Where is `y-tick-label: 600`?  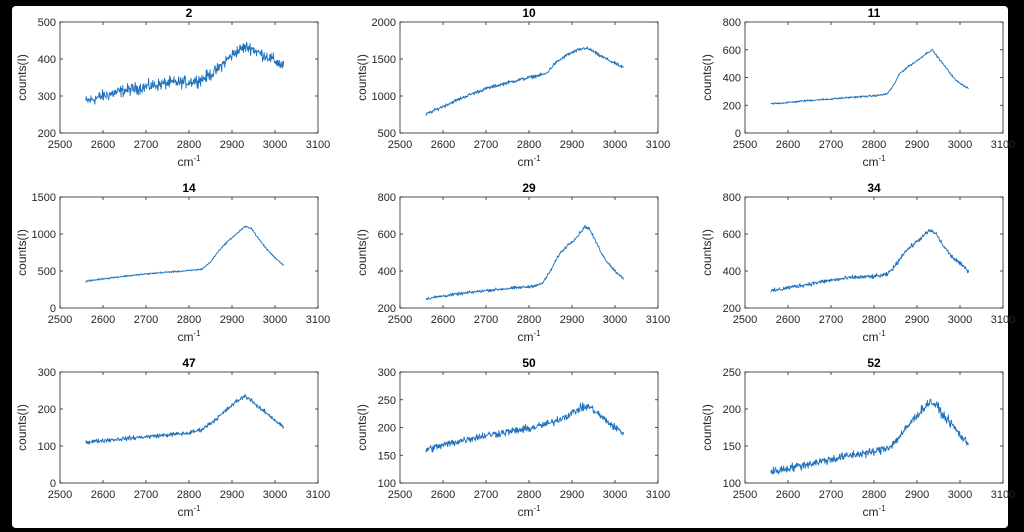 y-tick-label: 600 is located at coordinates (732, 235).